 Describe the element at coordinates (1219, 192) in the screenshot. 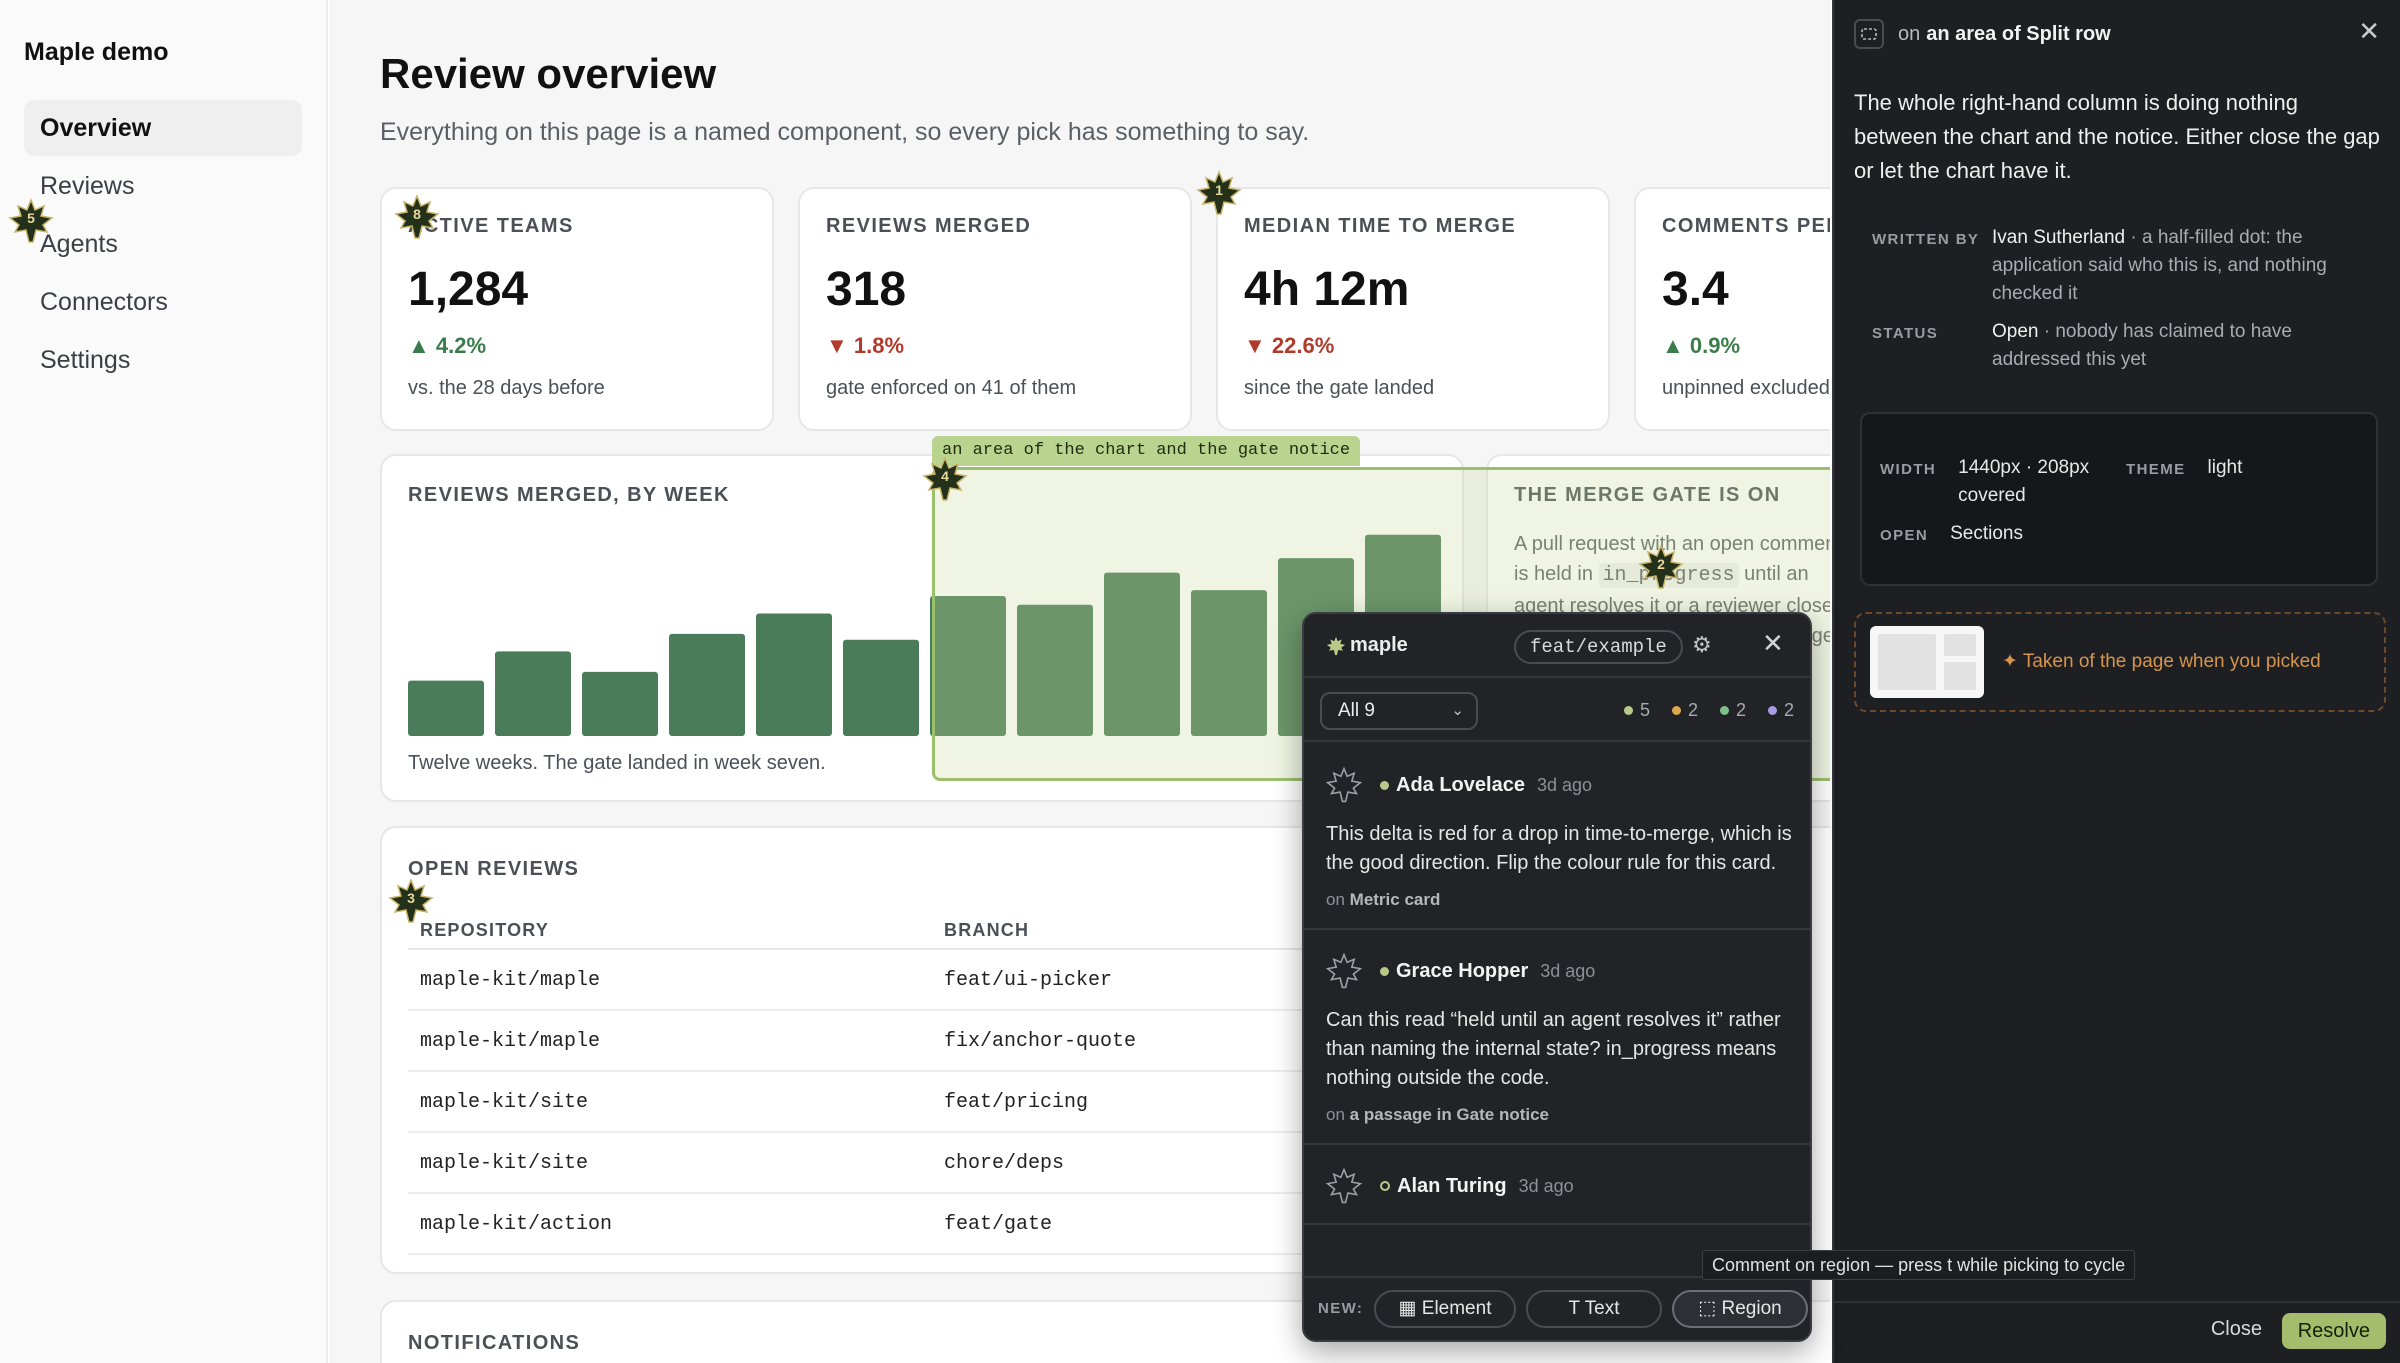

I see `comment-marker-leaf-icon: 1` at that location.